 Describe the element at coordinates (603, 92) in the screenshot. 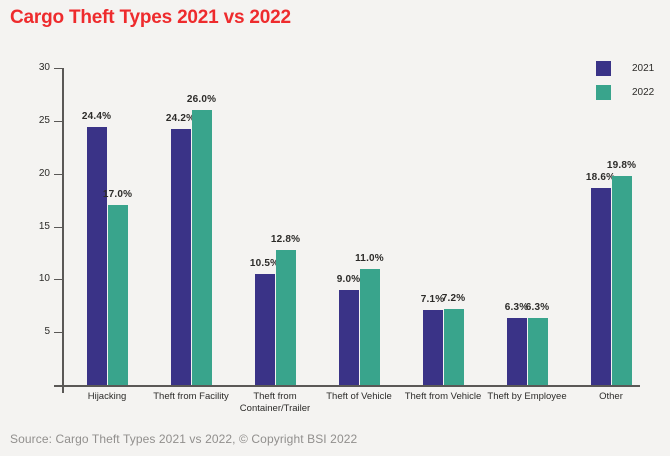

I see `legend-swatch-2022` at that location.